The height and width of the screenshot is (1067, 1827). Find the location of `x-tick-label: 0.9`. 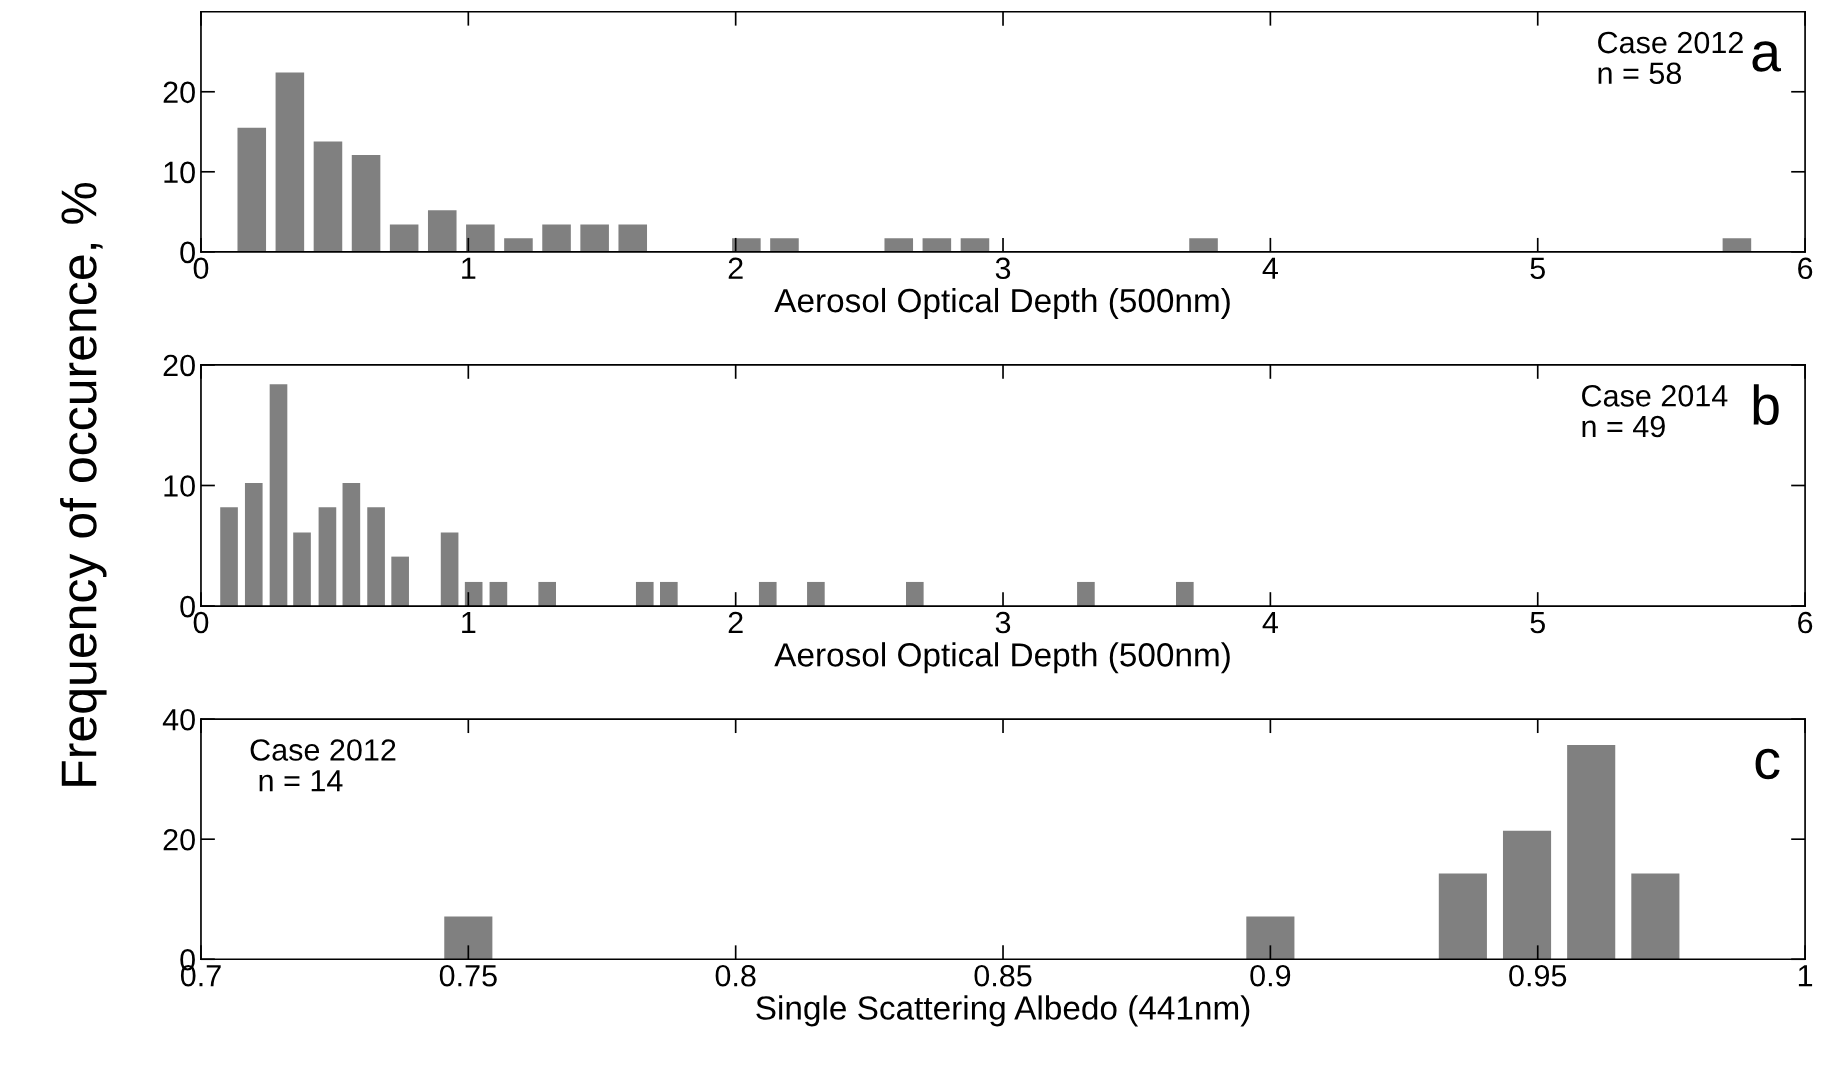

x-tick-label: 0.9 is located at coordinates (1270, 975).